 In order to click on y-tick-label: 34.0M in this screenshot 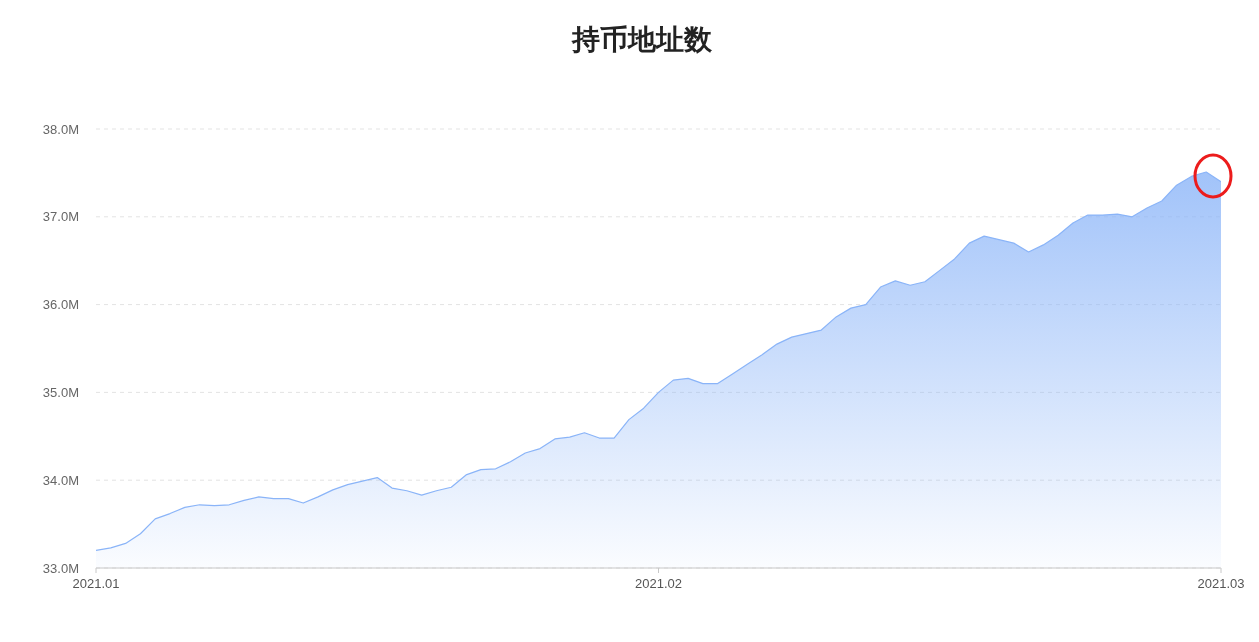, I will do `click(60, 480)`.